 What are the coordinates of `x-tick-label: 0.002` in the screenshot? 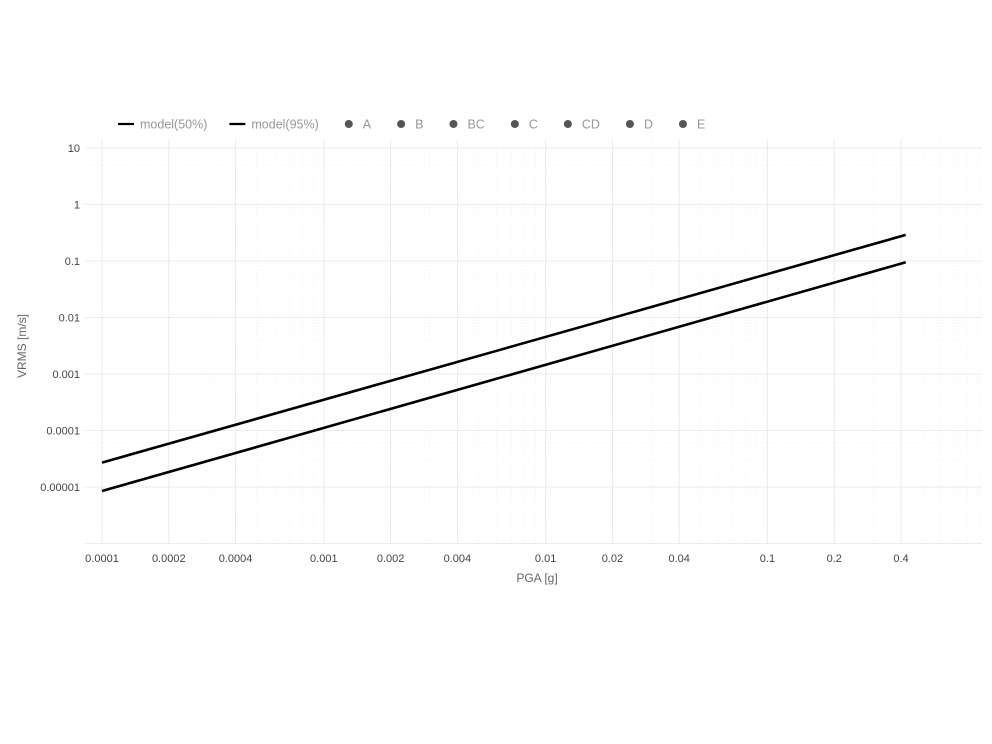 It's located at (391, 559).